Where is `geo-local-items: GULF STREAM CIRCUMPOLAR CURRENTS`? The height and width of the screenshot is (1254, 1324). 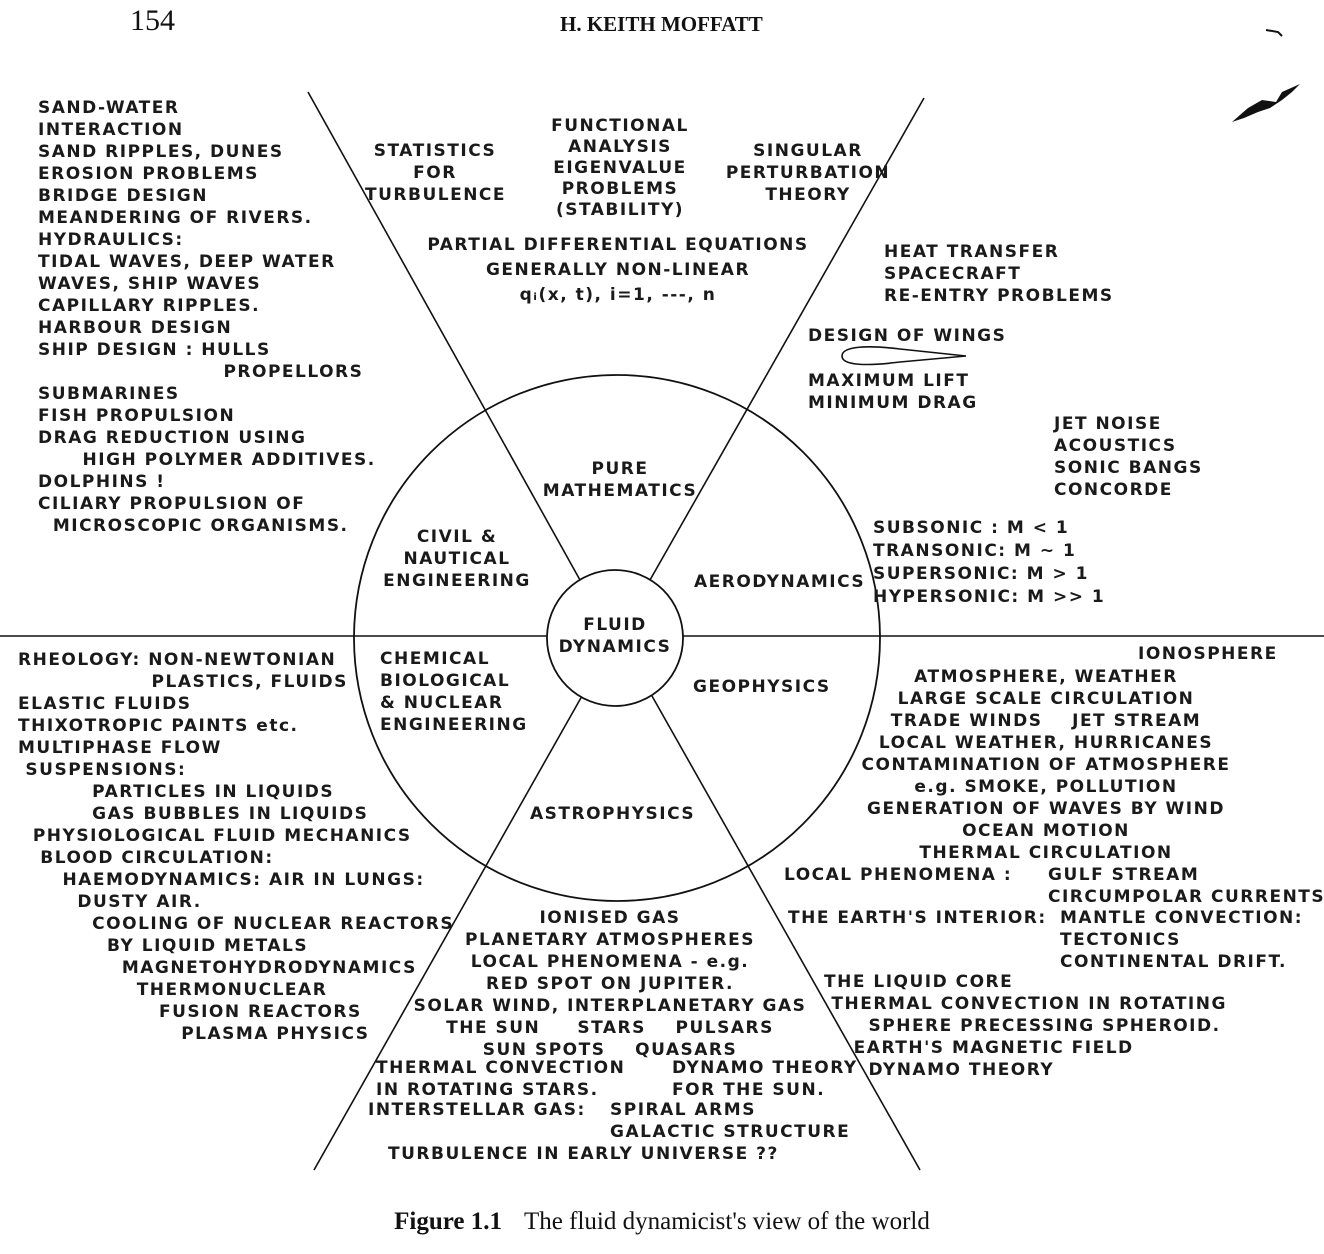
geo-local-items: GULF STREAM CIRCUMPOLAR CURRENTS is located at coordinates (1186, 886).